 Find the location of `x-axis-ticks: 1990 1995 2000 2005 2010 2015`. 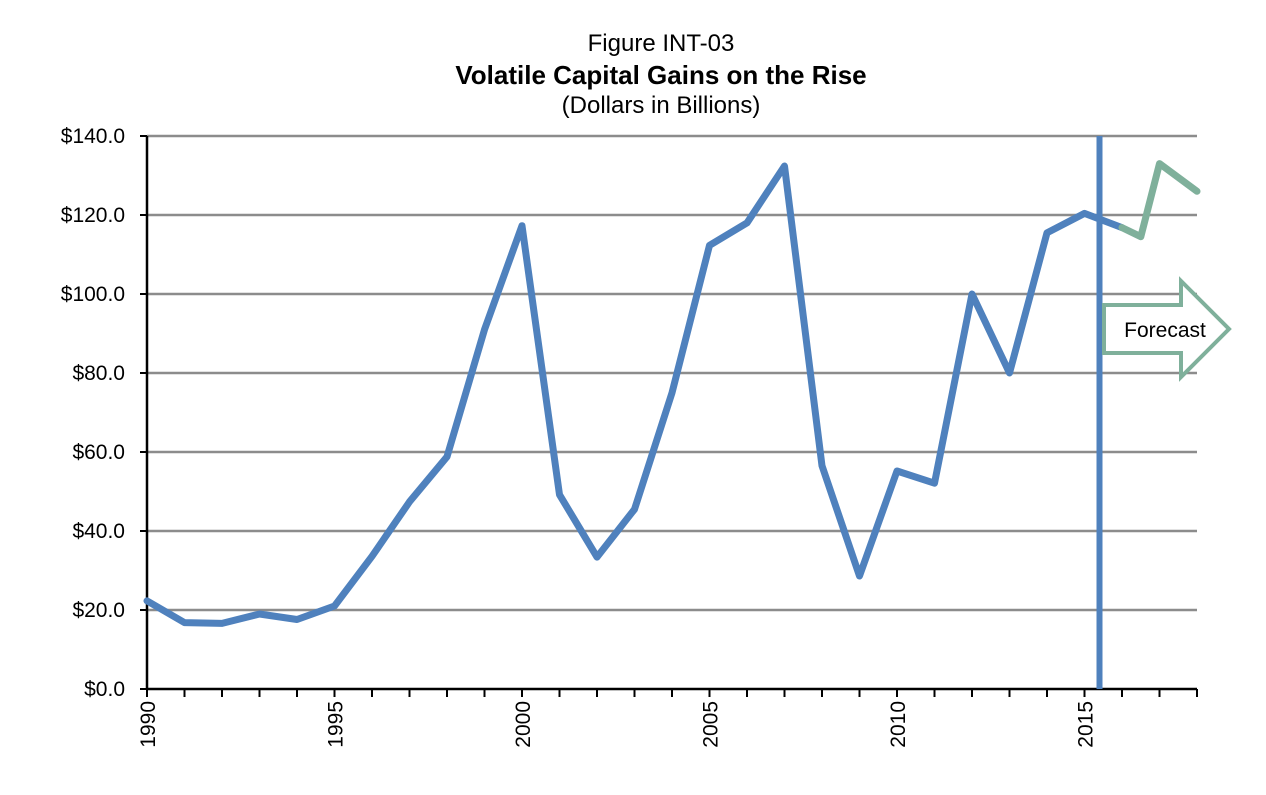

x-axis-ticks: 1990 1995 2000 2005 2010 2015 is located at coordinates (667, 718).